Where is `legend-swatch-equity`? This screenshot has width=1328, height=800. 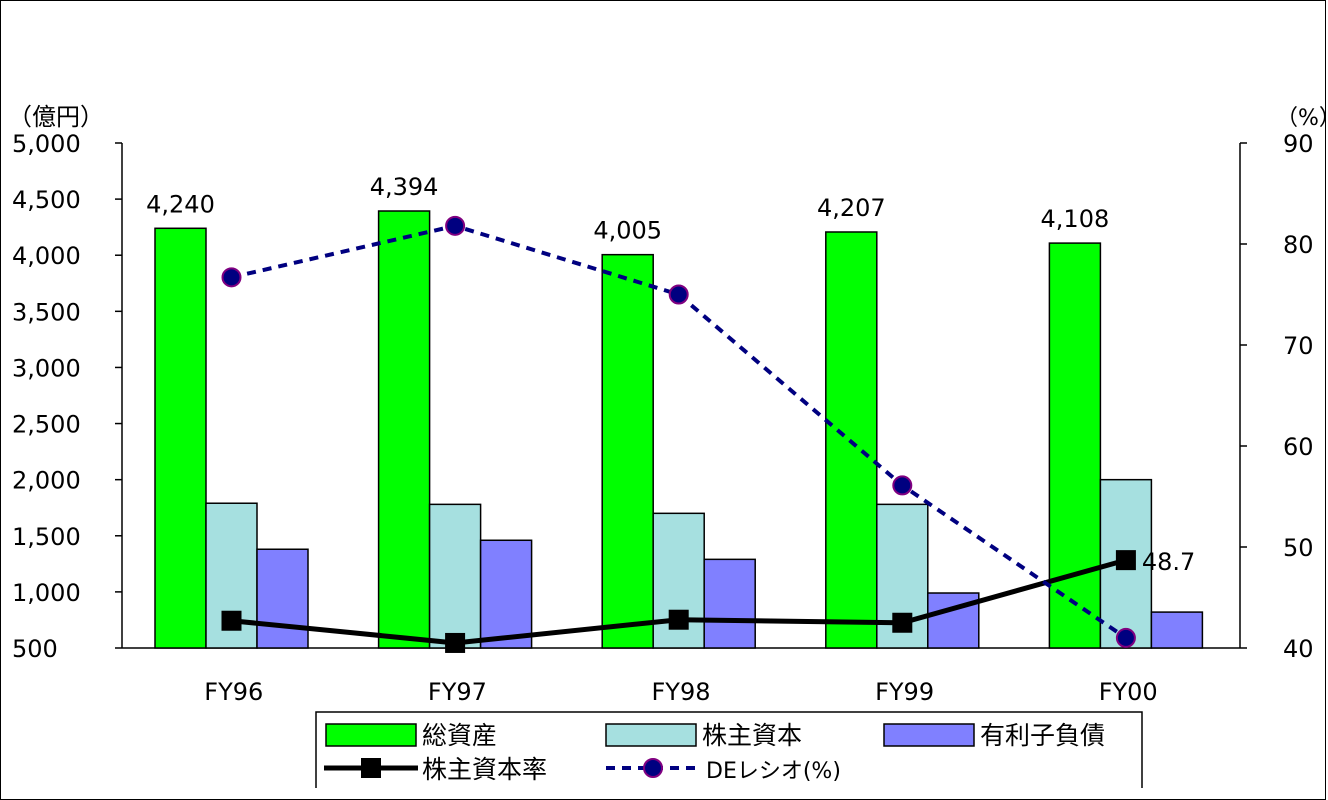
legend-swatch-equity is located at coordinates (651, 735).